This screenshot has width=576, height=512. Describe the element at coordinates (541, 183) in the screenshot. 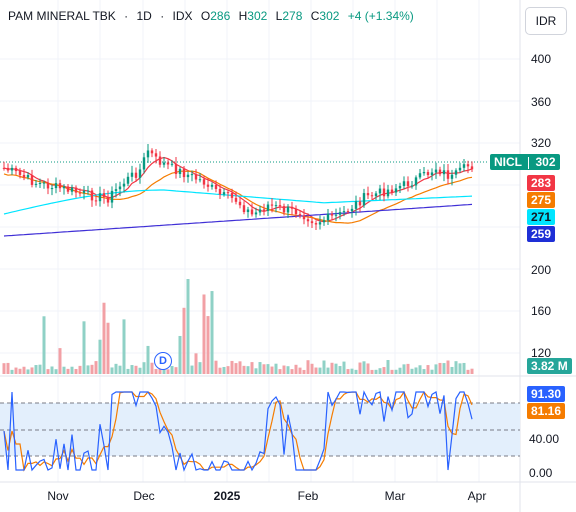

I see `ma-badge-fast: 283` at that location.